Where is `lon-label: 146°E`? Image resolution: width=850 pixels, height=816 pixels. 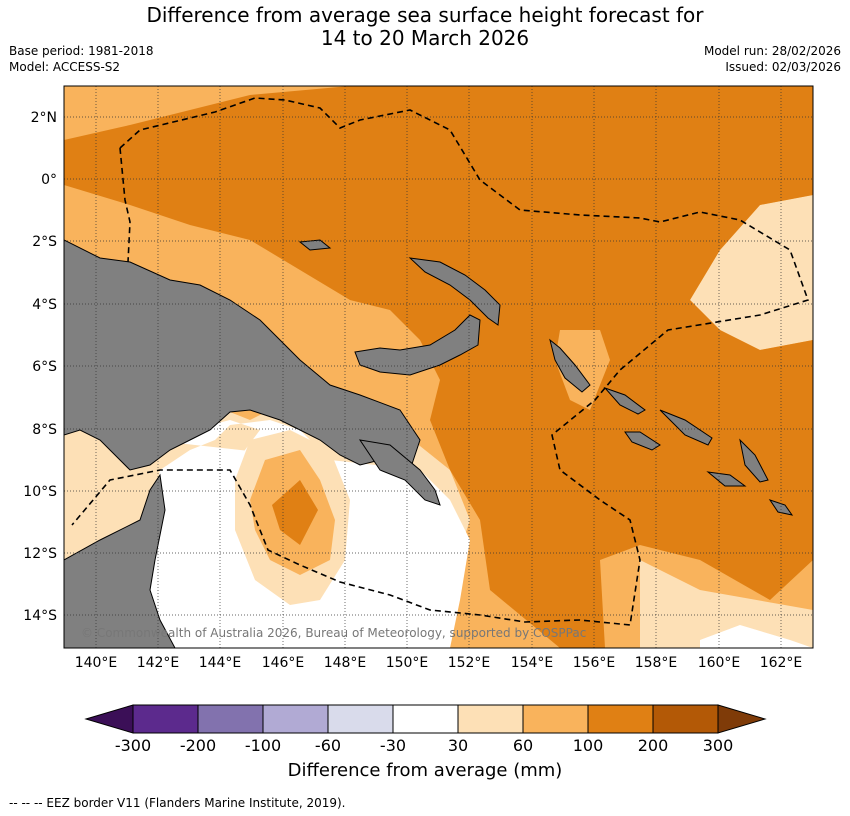 lon-label: 146°E is located at coordinates (283, 663).